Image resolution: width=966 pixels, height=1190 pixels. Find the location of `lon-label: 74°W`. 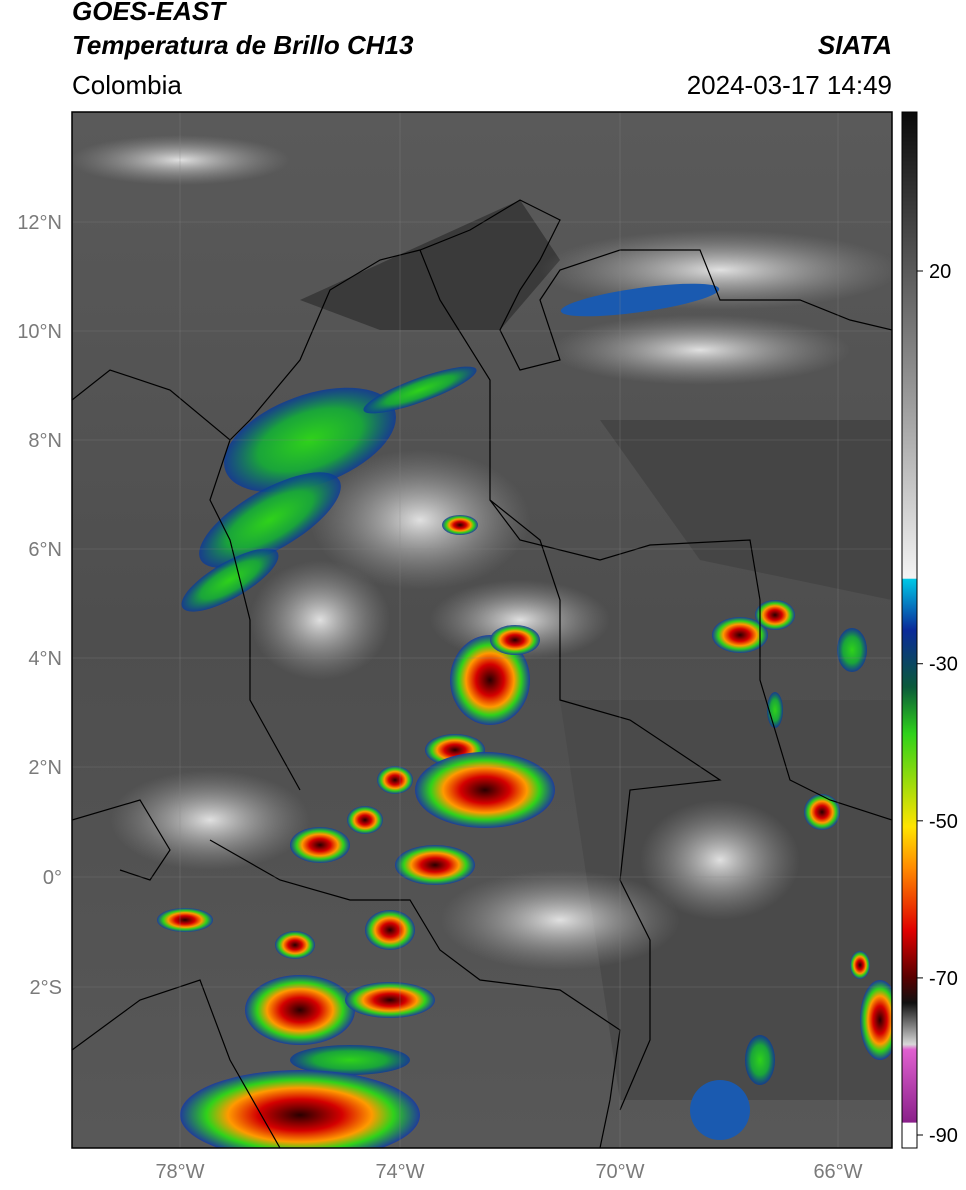

lon-label: 74°W is located at coordinates (399, 1172).